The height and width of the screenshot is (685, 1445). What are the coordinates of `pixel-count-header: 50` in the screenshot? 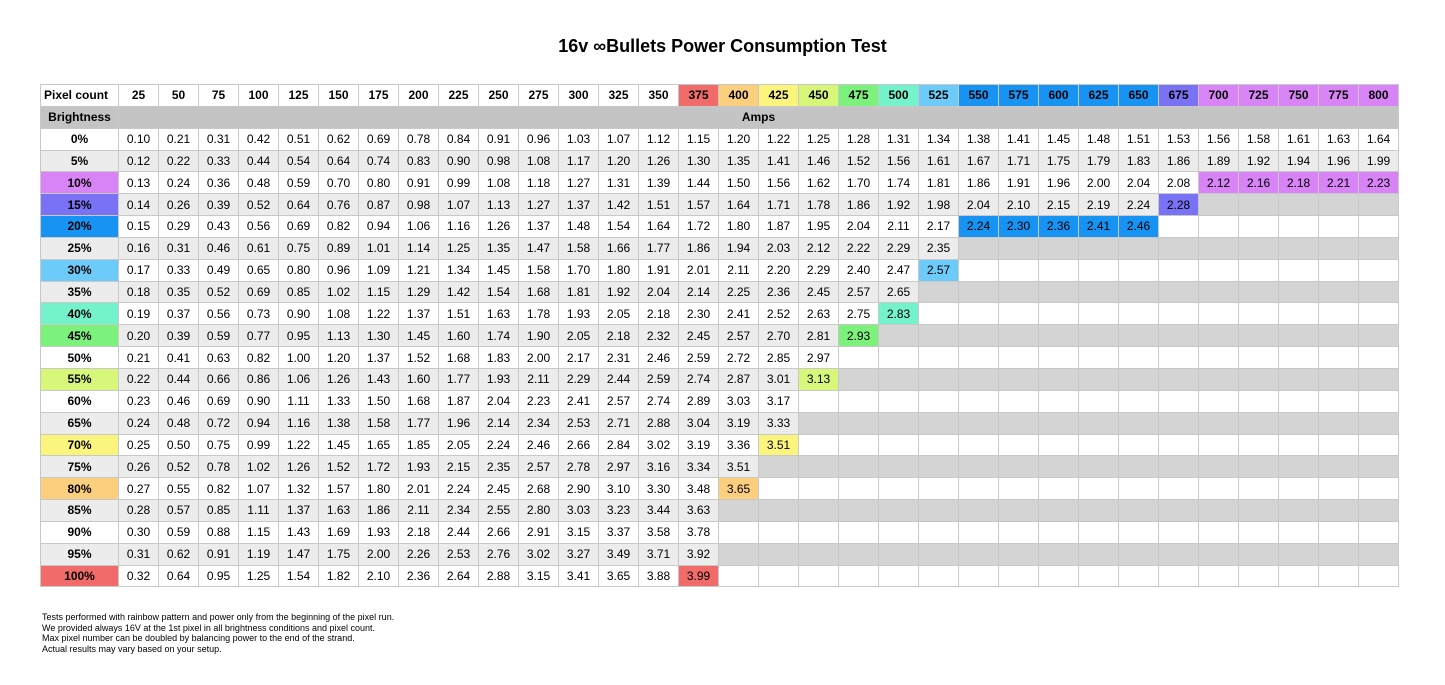 It's located at (178, 95).